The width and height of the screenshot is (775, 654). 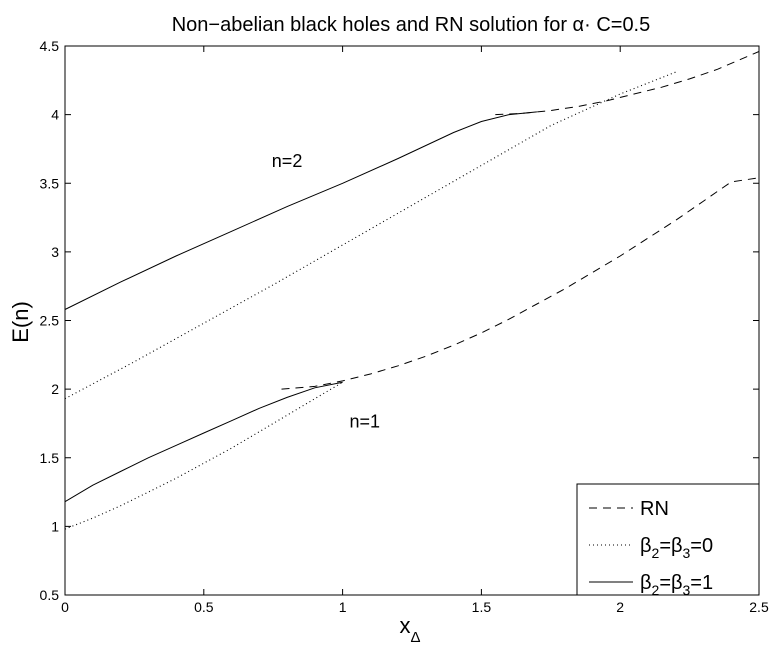 What do you see at coordinates (50, 595) in the screenshot?
I see `y-tick-label: 0.5` at bounding box center [50, 595].